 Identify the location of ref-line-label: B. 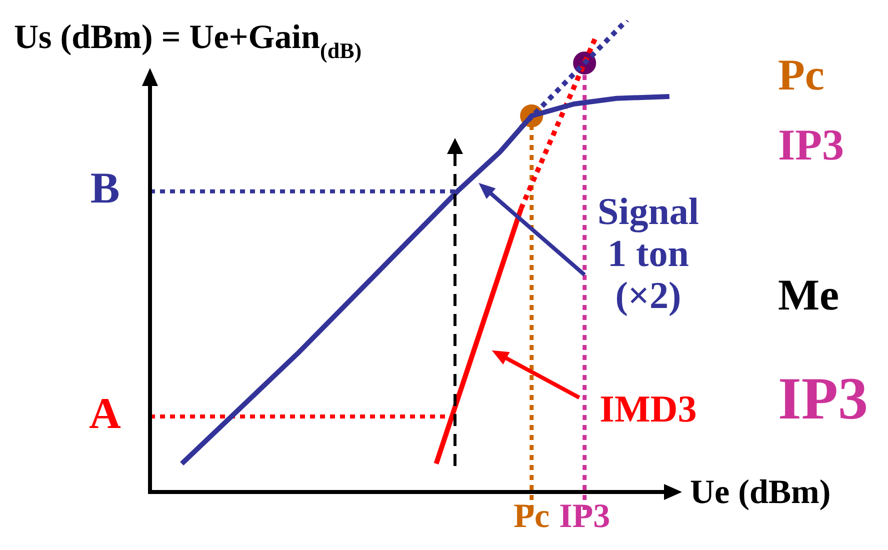
(105, 188).